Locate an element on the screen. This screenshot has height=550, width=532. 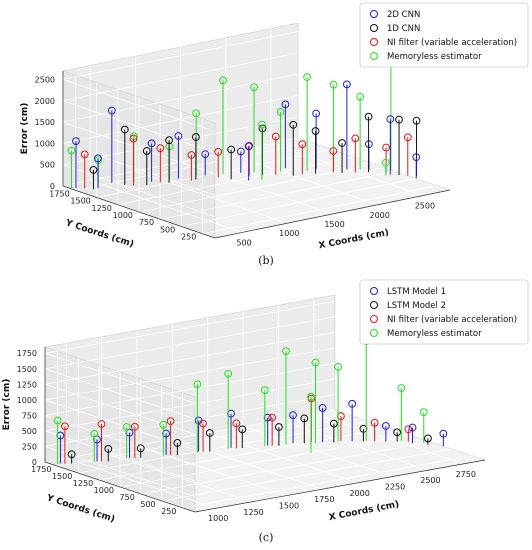
figure-caption: (c) is located at coordinates (266, 537).